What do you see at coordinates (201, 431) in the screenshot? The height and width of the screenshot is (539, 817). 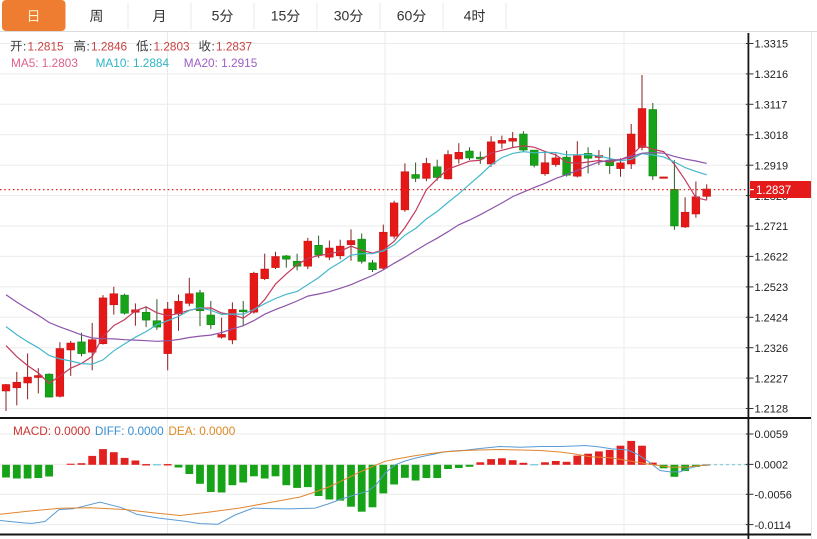 I see `svg-text: DEA: 0.0000` at bounding box center [201, 431].